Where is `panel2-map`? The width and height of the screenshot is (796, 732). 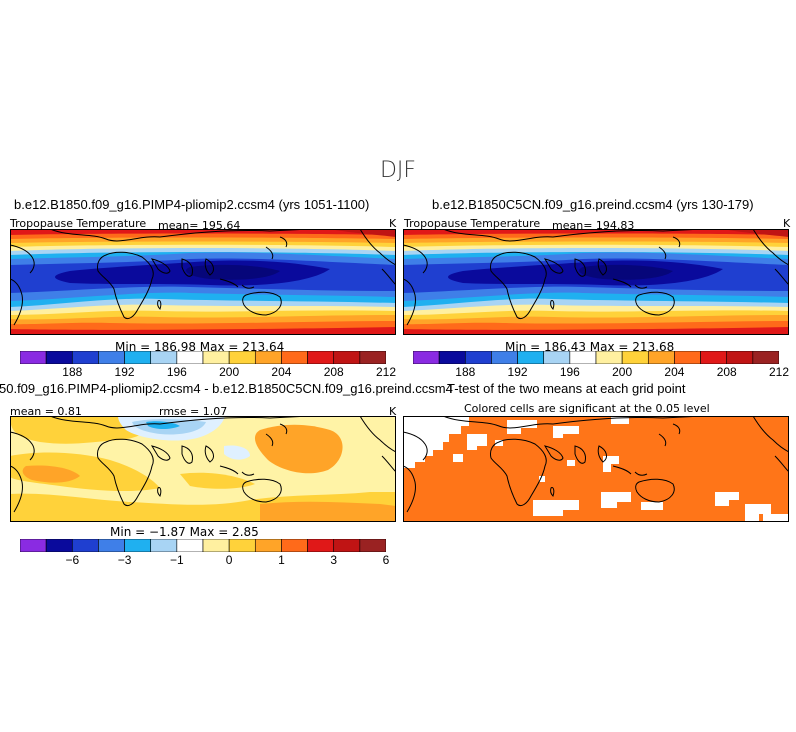
panel2-map is located at coordinates (596, 282).